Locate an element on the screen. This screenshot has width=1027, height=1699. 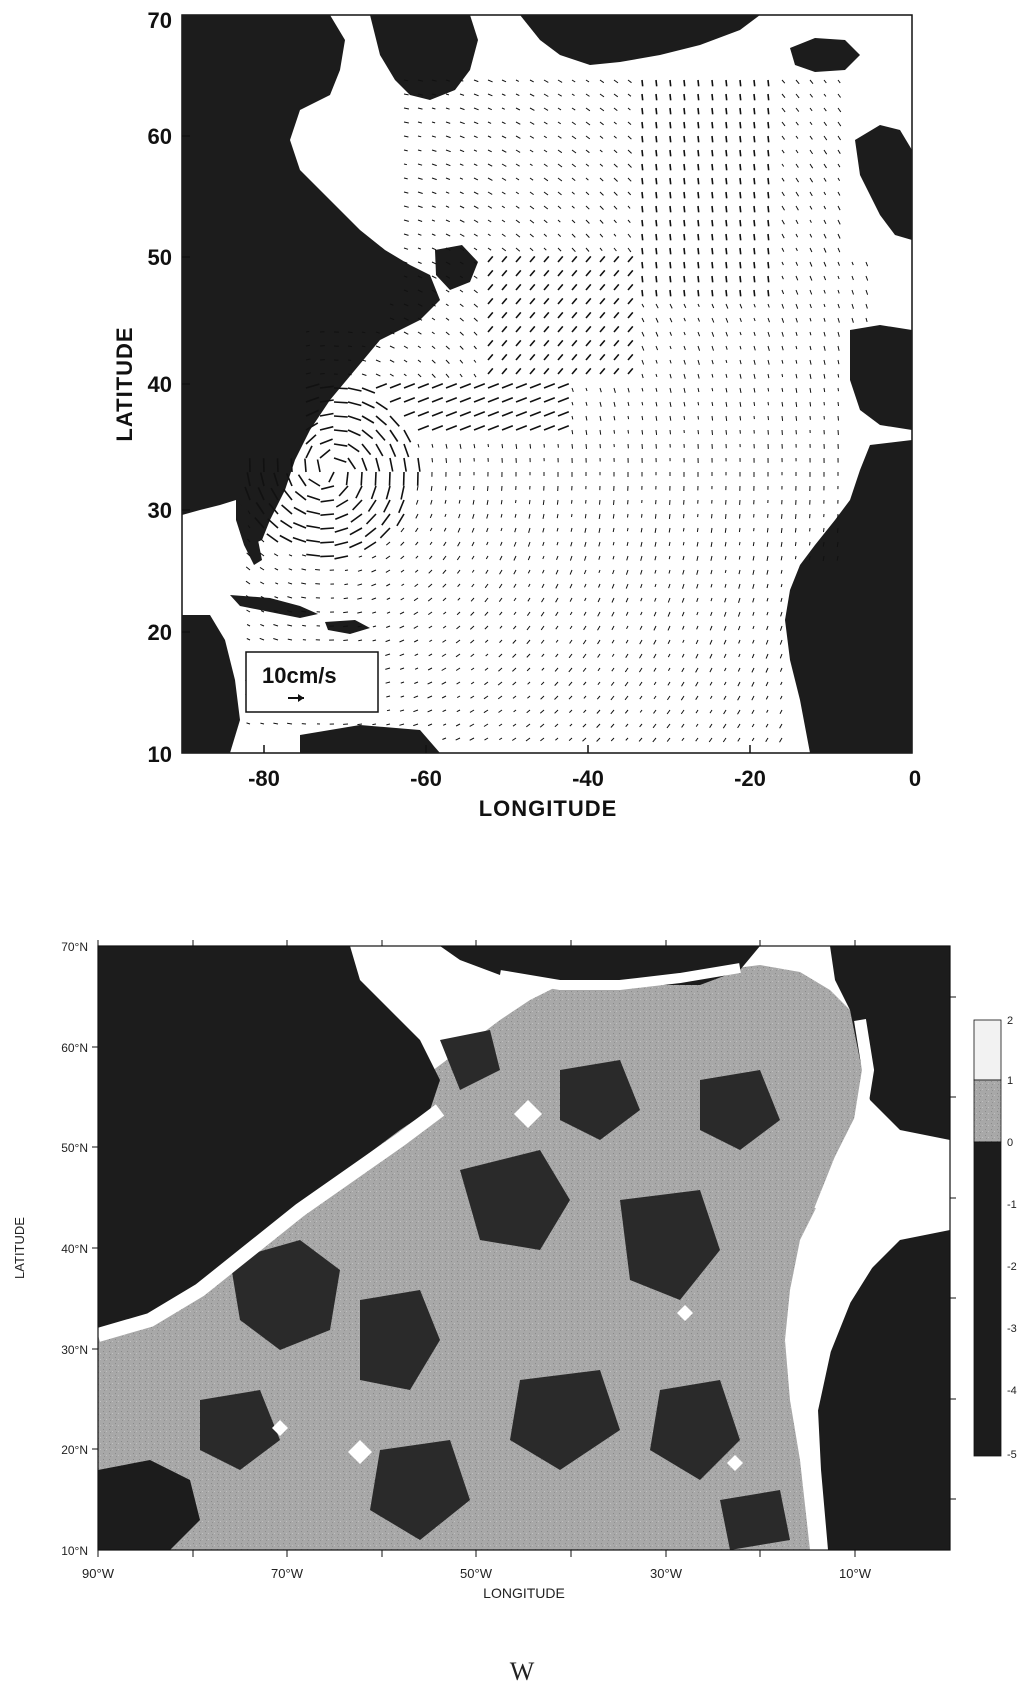
x-tick-label: 0 is located at coordinates (915, 778).